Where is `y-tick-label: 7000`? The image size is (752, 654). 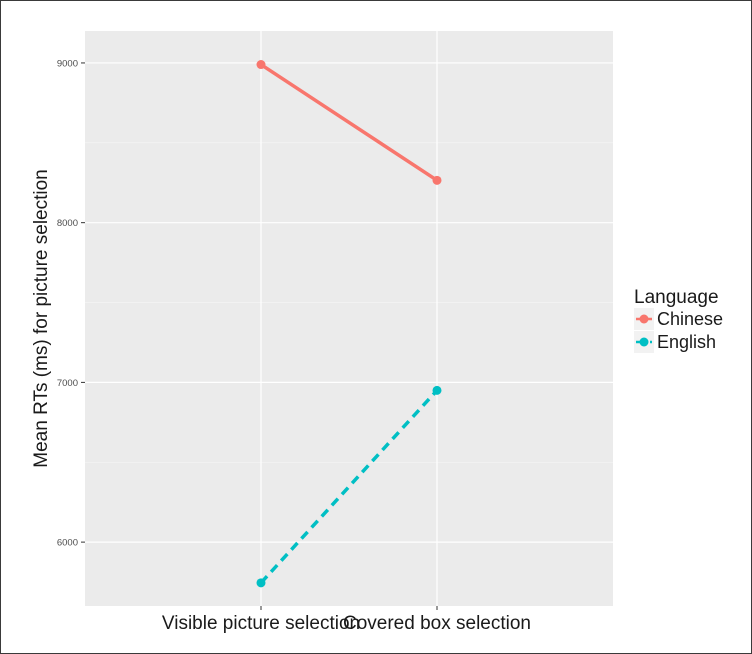 y-tick-label: 7000 is located at coordinates (67, 383).